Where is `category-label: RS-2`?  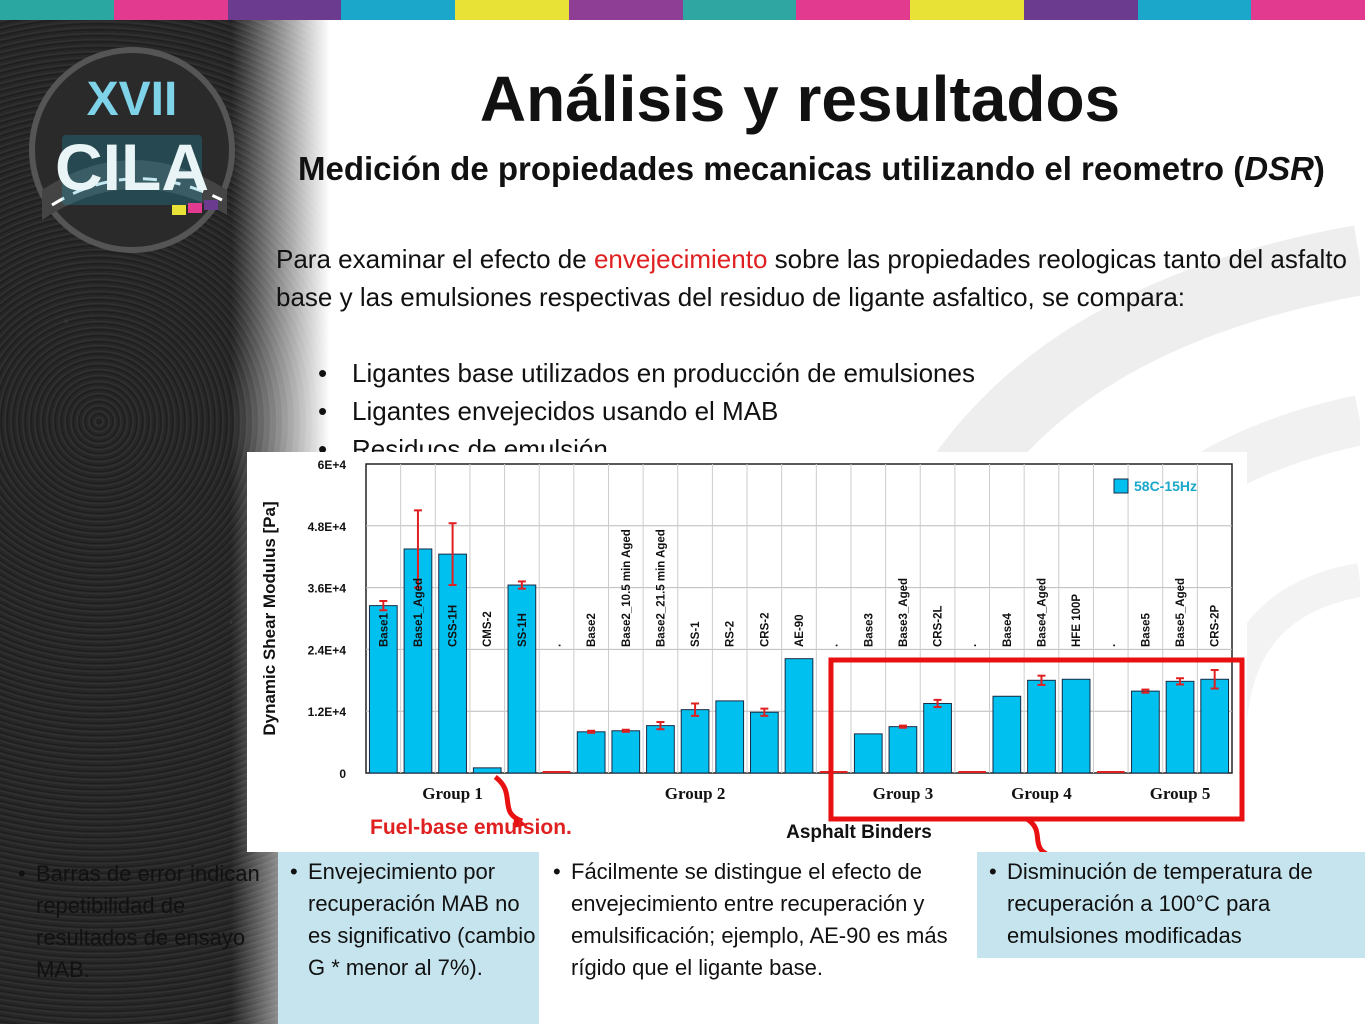
category-label: RS-2 is located at coordinates (731, 634).